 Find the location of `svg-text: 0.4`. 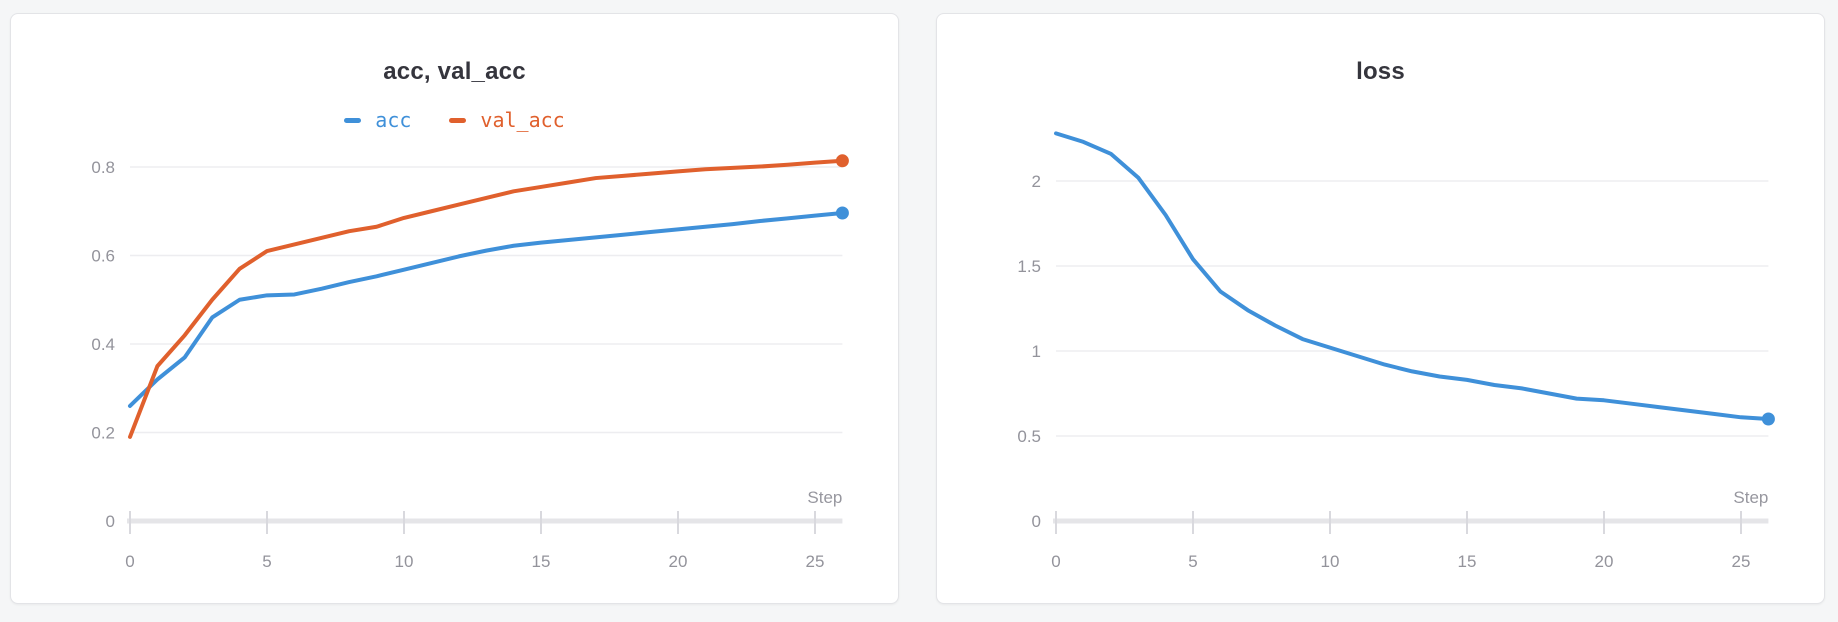

svg-text: 0.4 is located at coordinates (103, 344).